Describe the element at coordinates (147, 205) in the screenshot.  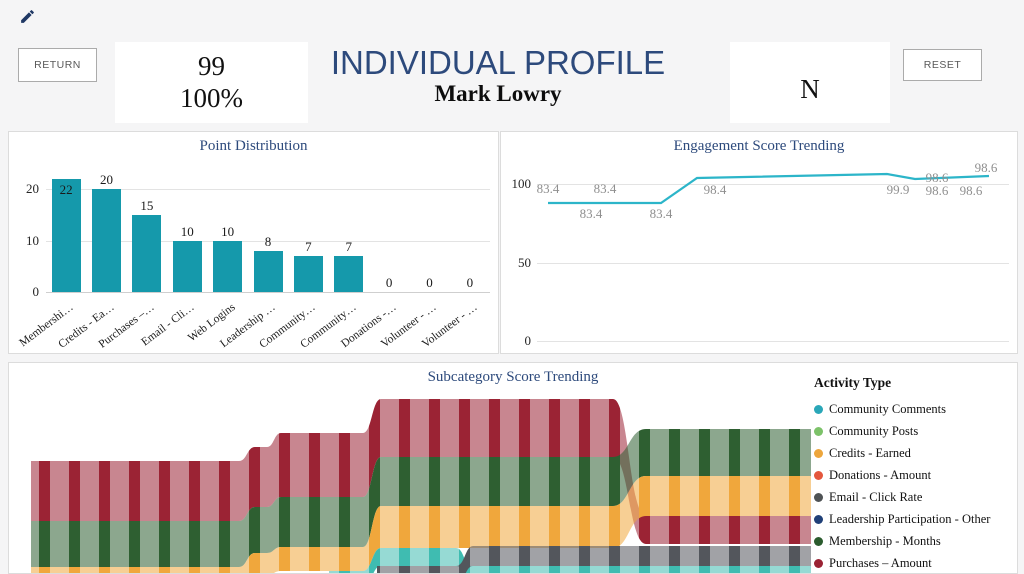
I see `bar-value-label: 15` at that location.